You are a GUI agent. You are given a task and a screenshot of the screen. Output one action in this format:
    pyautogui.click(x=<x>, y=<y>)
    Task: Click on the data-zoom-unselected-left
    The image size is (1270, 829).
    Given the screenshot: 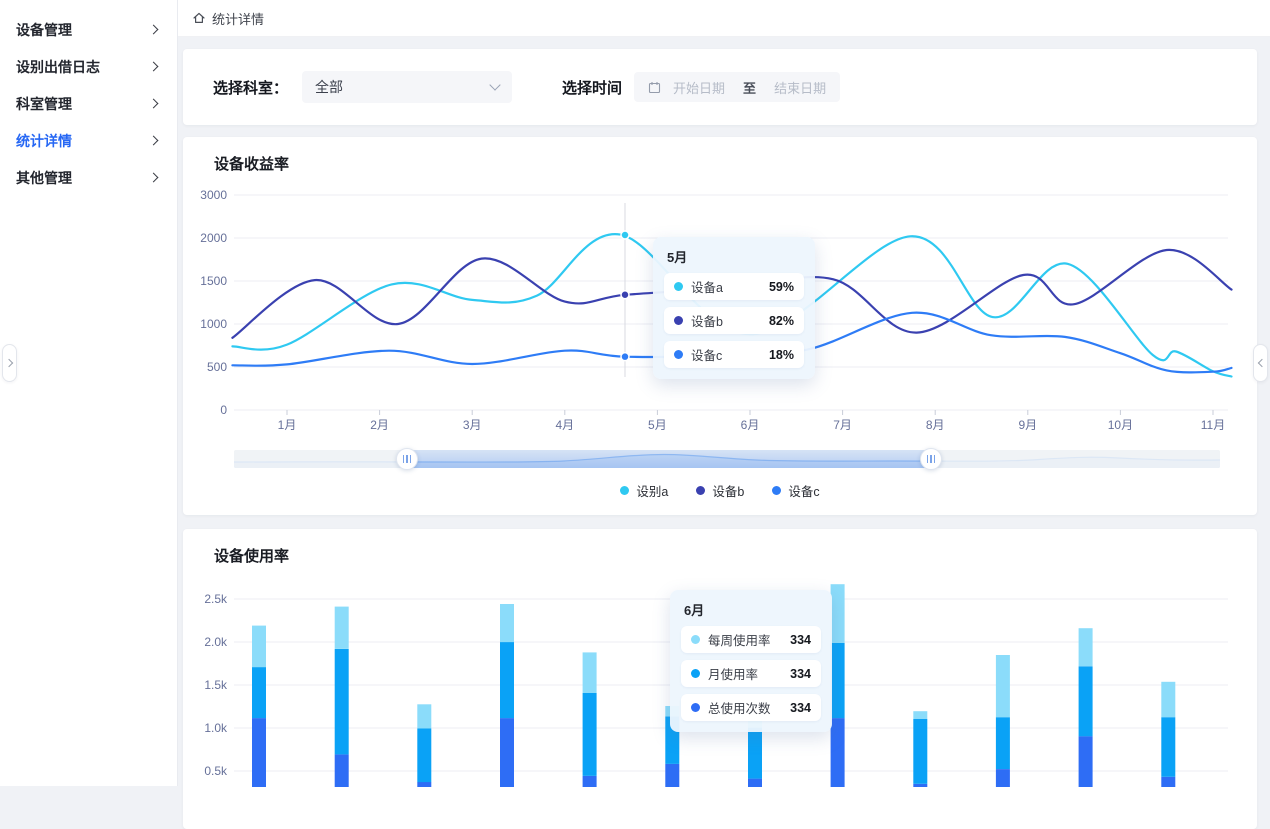 What is the action you would take?
    pyautogui.click(x=320, y=459)
    